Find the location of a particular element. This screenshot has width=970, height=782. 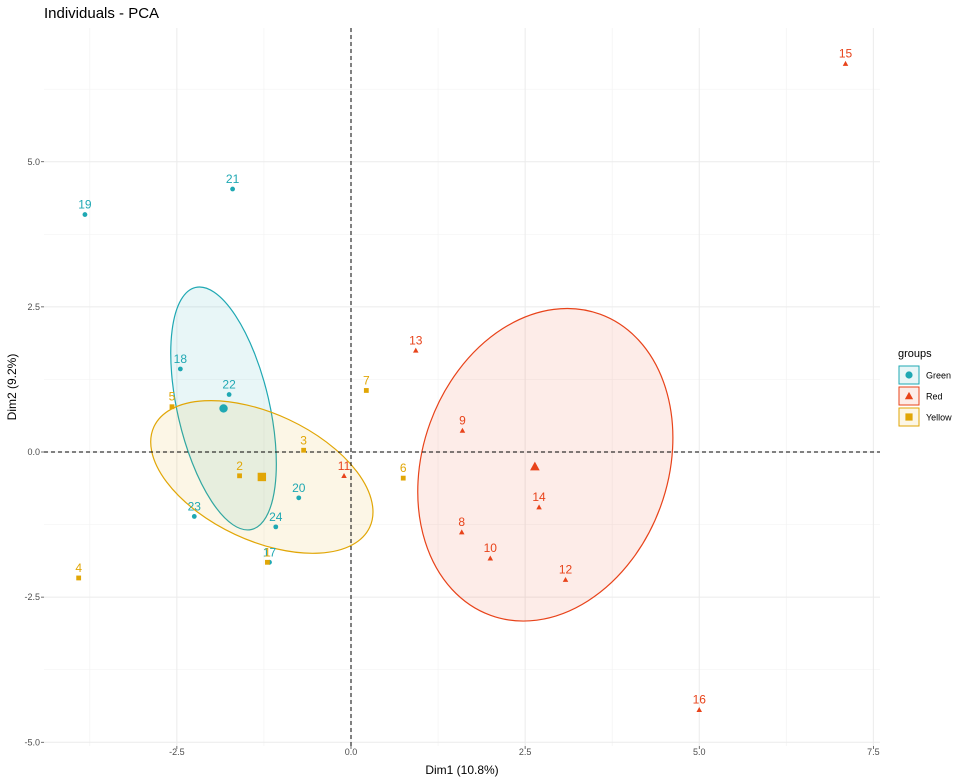

point-label: 17 is located at coordinates (270, 552).